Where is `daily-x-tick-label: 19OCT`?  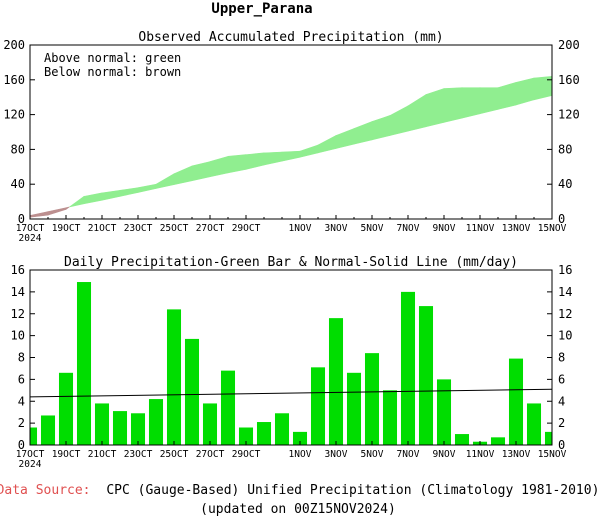
daily-x-tick-label: 19OCT is located at coordinates (66, 454).